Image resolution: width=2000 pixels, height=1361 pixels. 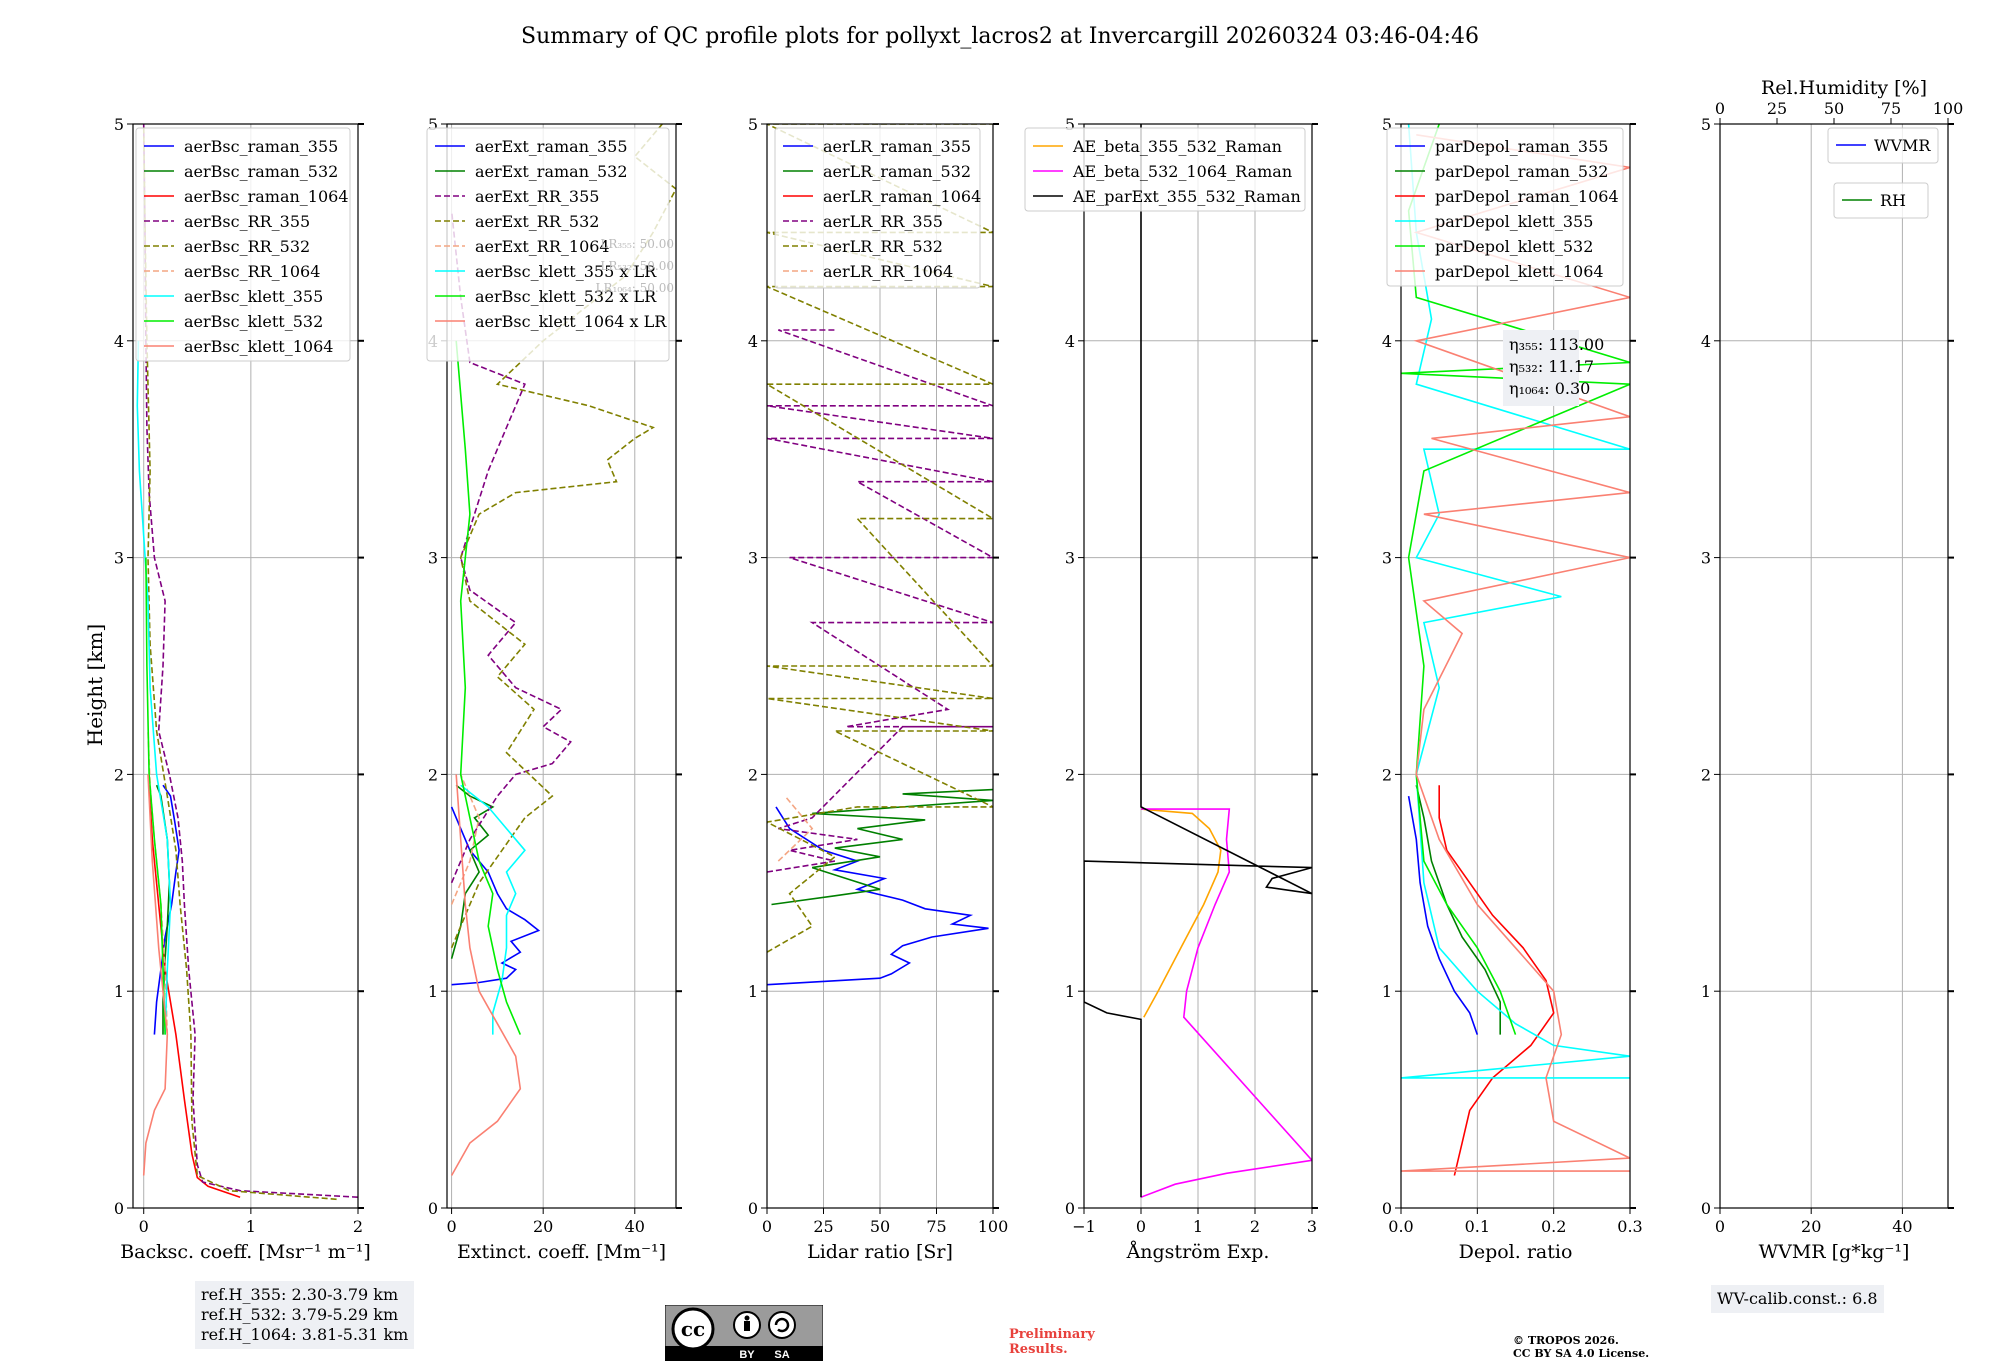 I want to click on x-tick-label: 75, so click(x=936, y=1226).